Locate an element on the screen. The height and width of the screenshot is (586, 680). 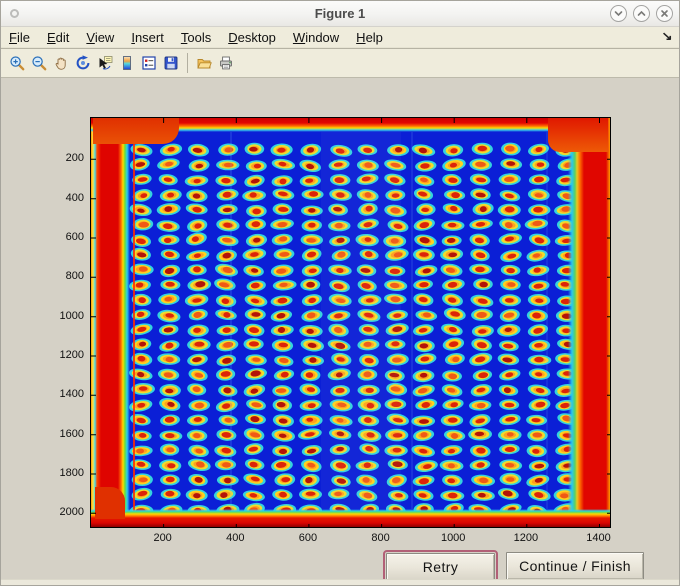
figure-toolbar is located at coordinates (340, 63).